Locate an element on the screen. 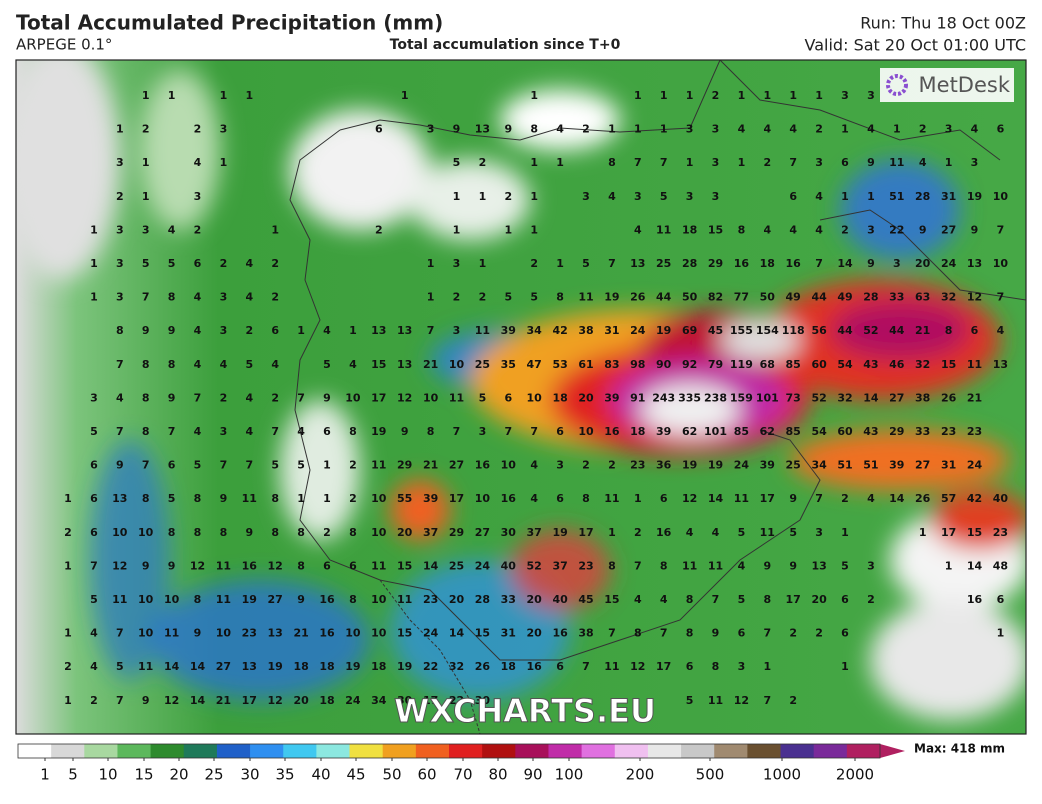  grid-value: 35 is located at coordinates (508, 364).